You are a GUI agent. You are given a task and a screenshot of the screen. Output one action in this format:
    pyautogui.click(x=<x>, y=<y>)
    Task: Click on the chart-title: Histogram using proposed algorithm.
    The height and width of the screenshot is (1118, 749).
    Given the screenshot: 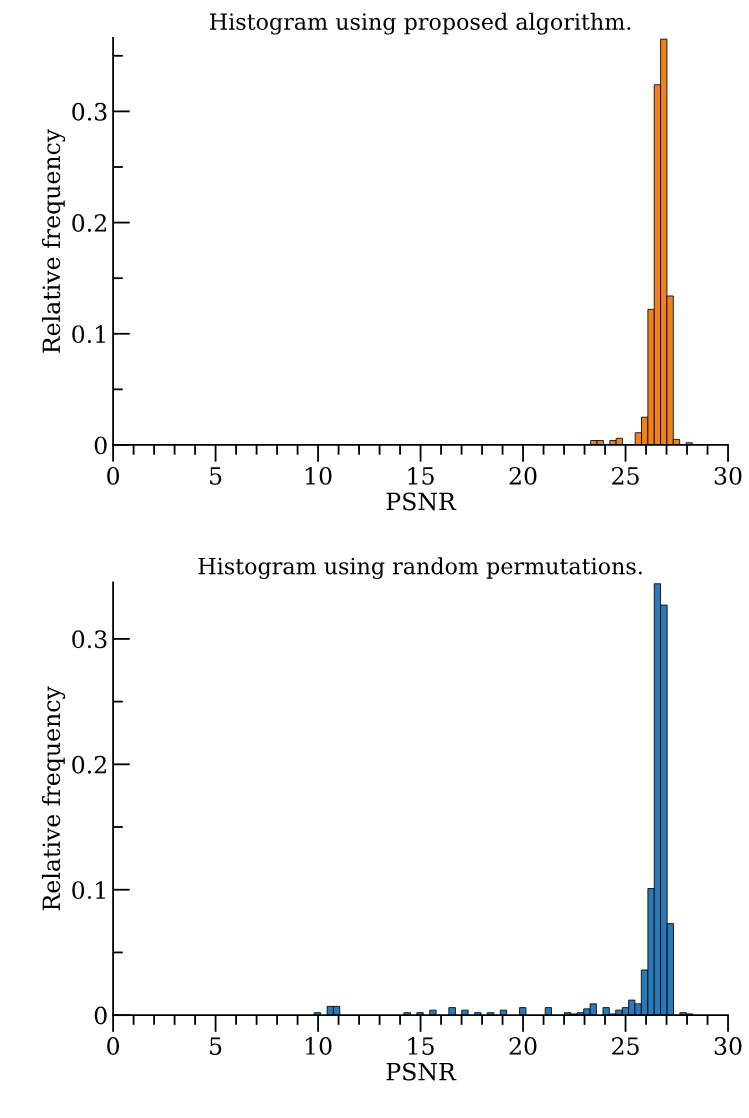 What is the action you would take?
    pyautogui.click(x=420, y=23)
    